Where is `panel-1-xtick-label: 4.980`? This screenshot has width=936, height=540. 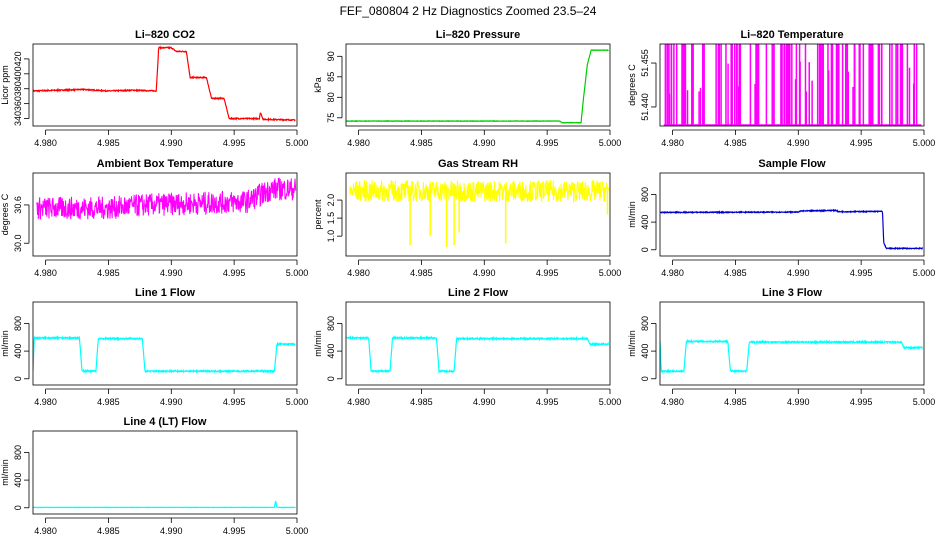 panel-1-xtick-label: 4.980 is located at coordinates (45, 143).